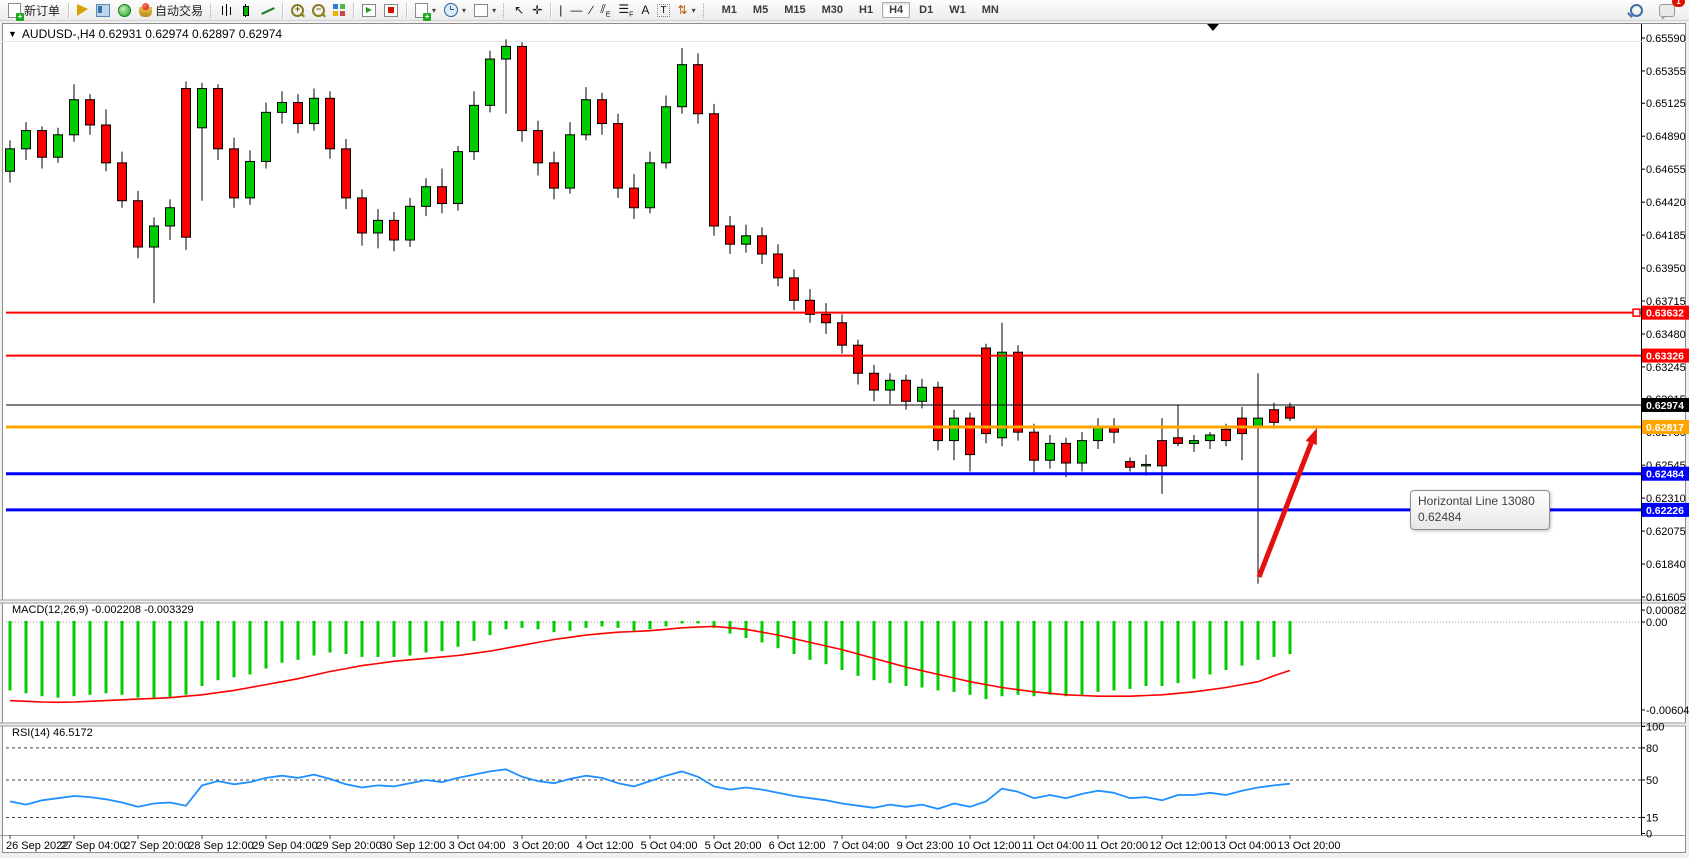 The width and height of the screenshot is (1689, 858). Describe the element at coordinates (990, 10) in the screenshot. I see `tf-button-mn: MN` at that location.